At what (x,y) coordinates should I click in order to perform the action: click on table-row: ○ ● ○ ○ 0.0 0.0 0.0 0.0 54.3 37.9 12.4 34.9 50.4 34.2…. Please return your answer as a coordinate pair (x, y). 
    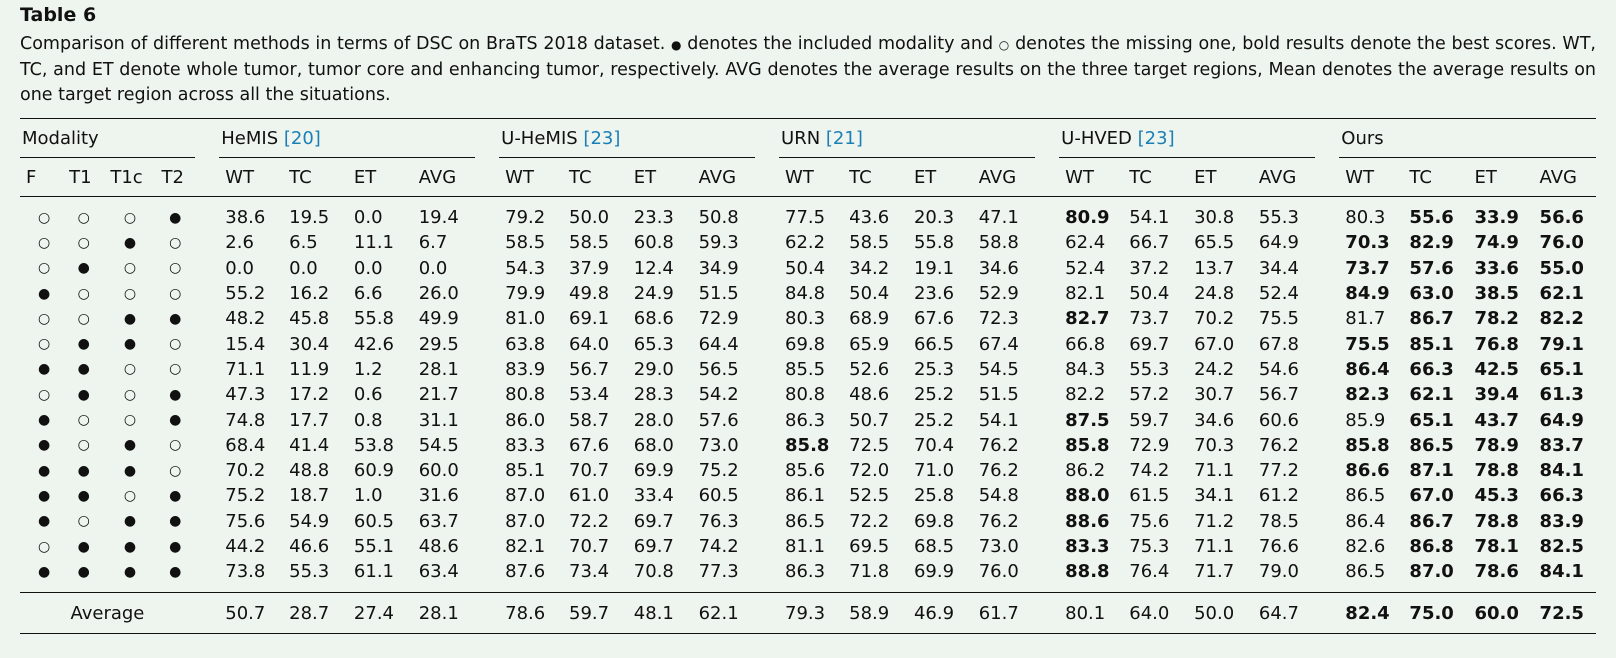
    Looking at the image, I should click on (808, 268).